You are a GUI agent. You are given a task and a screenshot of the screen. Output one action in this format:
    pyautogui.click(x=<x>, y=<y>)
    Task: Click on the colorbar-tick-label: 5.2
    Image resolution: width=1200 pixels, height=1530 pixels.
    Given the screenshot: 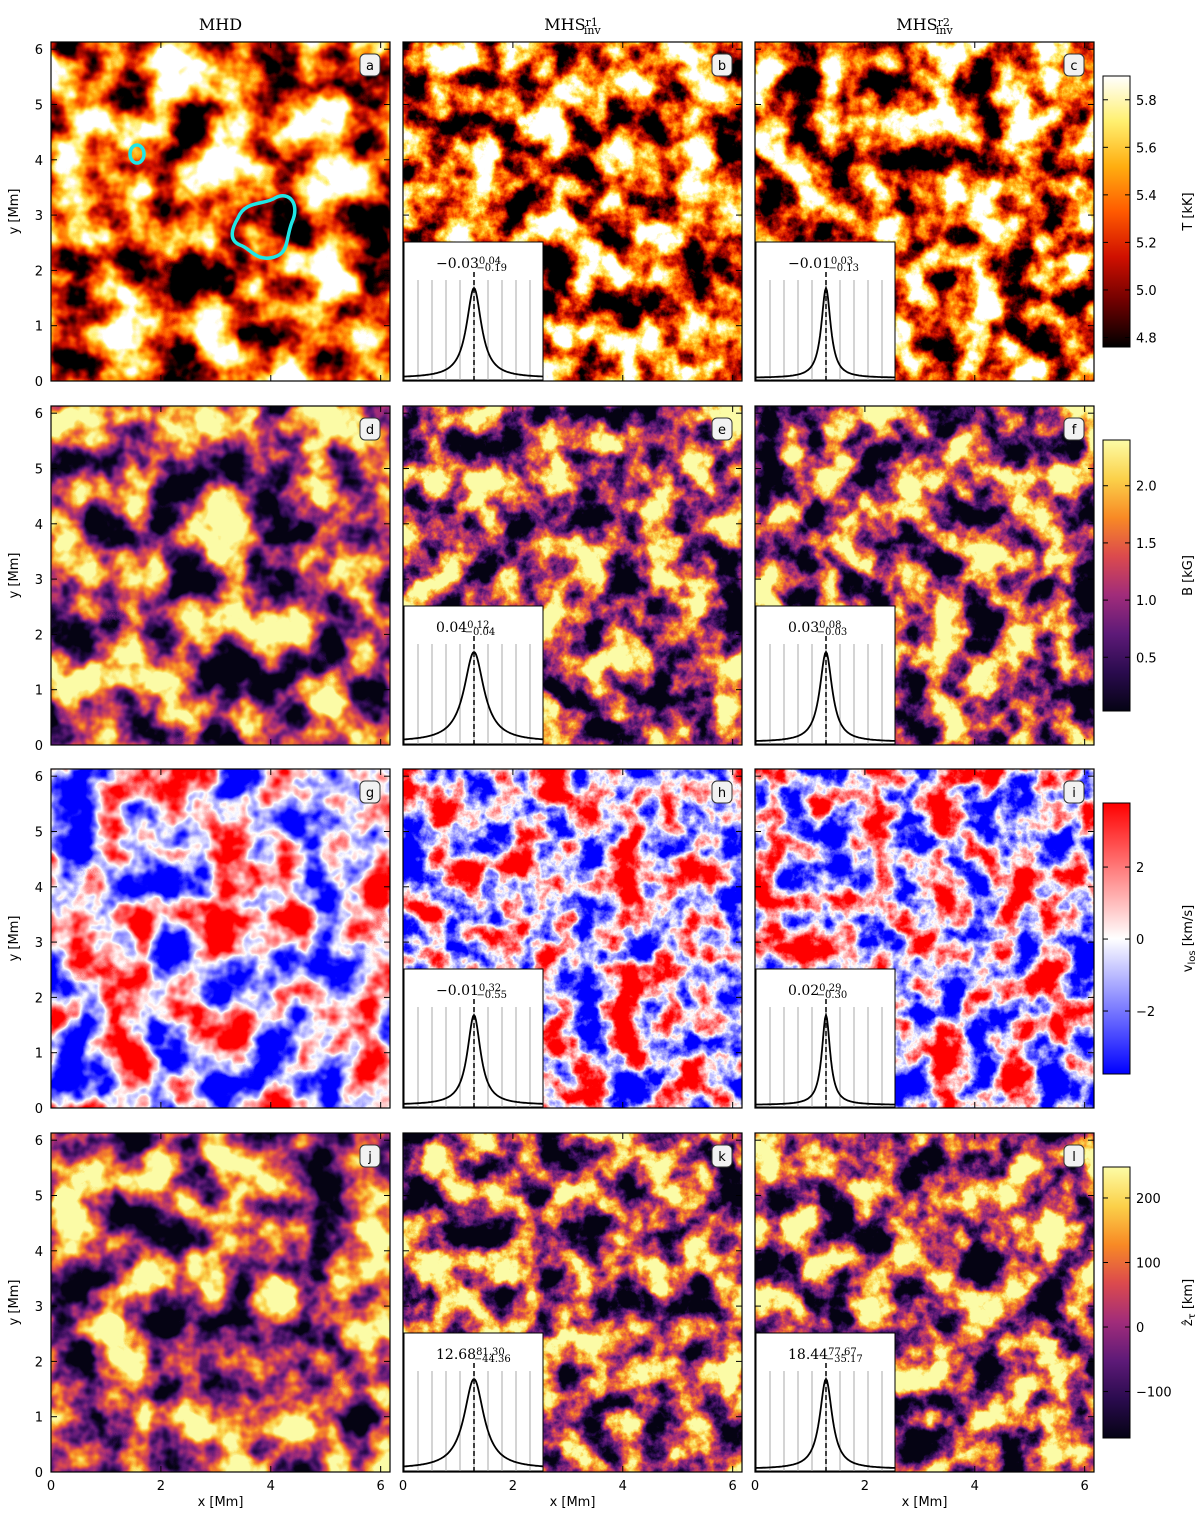 What is the action you would take?
    pyautogui.click(x=1146, y=243)
    